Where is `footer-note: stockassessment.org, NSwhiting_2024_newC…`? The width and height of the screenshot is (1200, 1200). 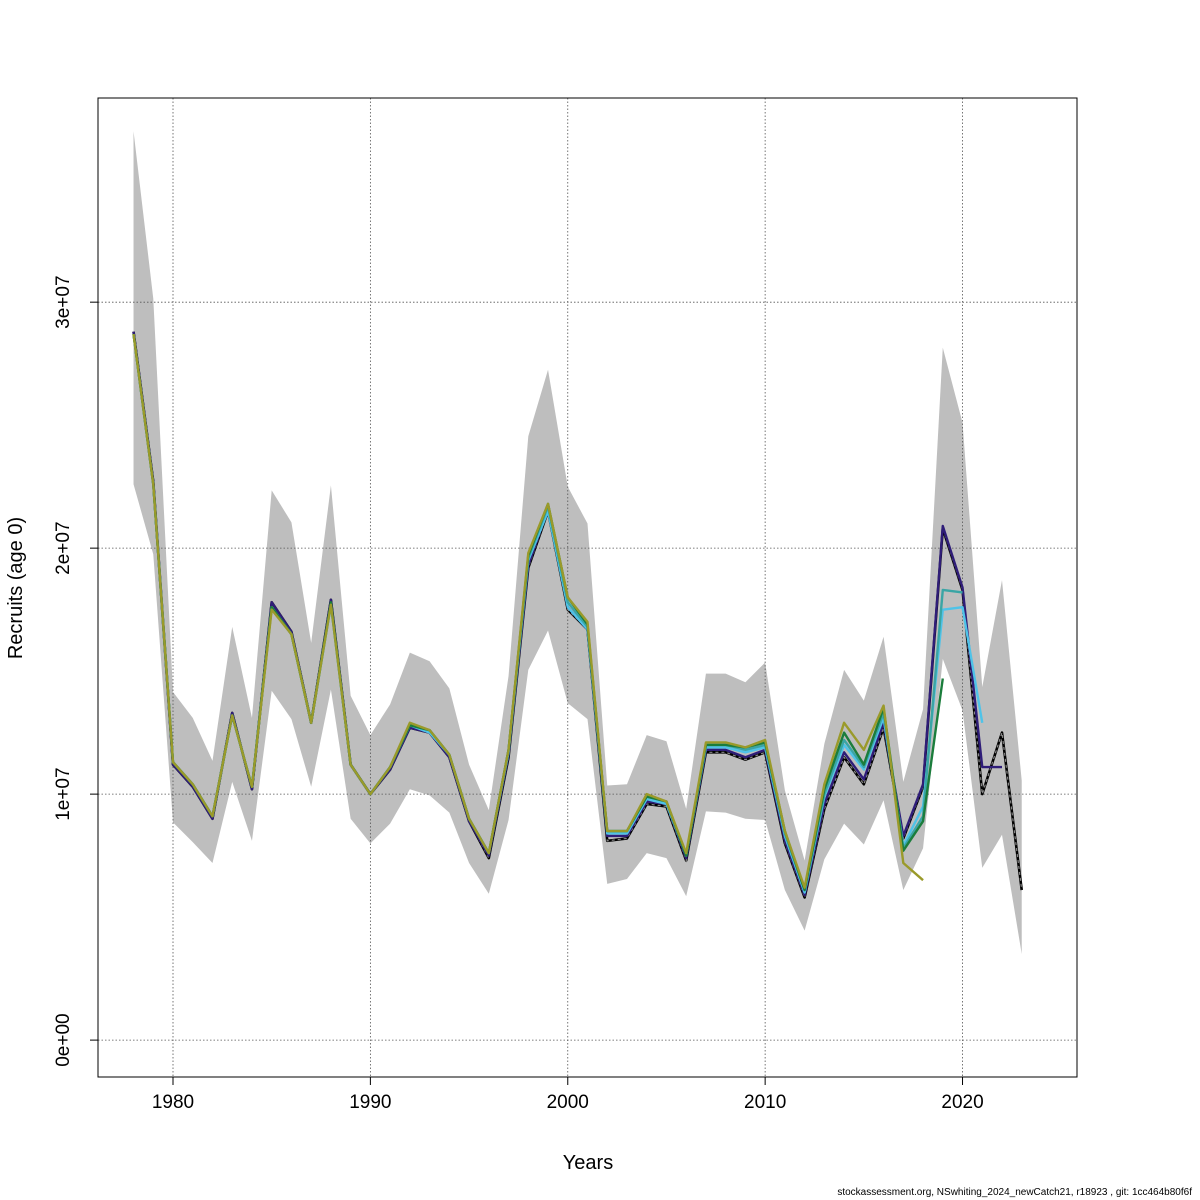 footer-note: stockassessment.org, NSwhiting_2024_newC… is located at coordinates (1014, 1192).